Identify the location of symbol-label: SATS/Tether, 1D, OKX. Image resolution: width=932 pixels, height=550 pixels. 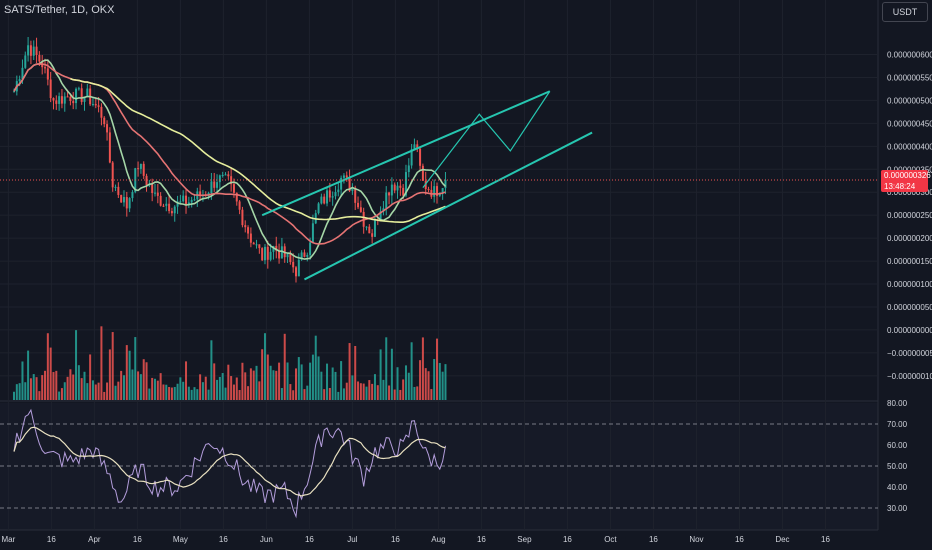
(59, 10).